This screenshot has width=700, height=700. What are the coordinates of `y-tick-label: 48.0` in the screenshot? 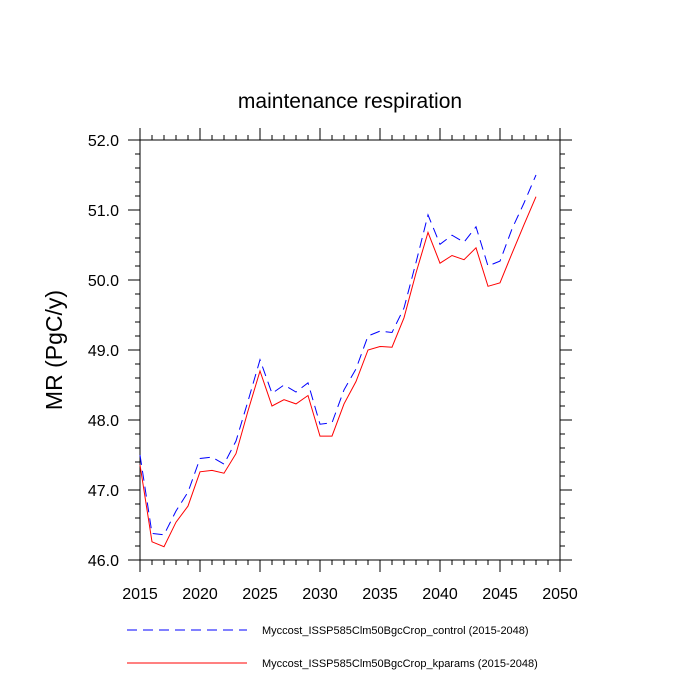 It's located at (103, 421).